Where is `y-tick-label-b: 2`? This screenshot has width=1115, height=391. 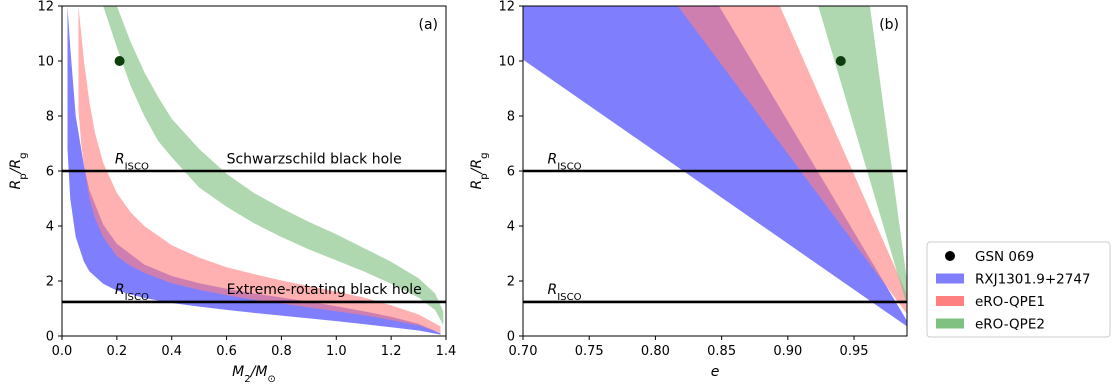 y-tick-label-b: 2 is located at coordinates (511, 282).